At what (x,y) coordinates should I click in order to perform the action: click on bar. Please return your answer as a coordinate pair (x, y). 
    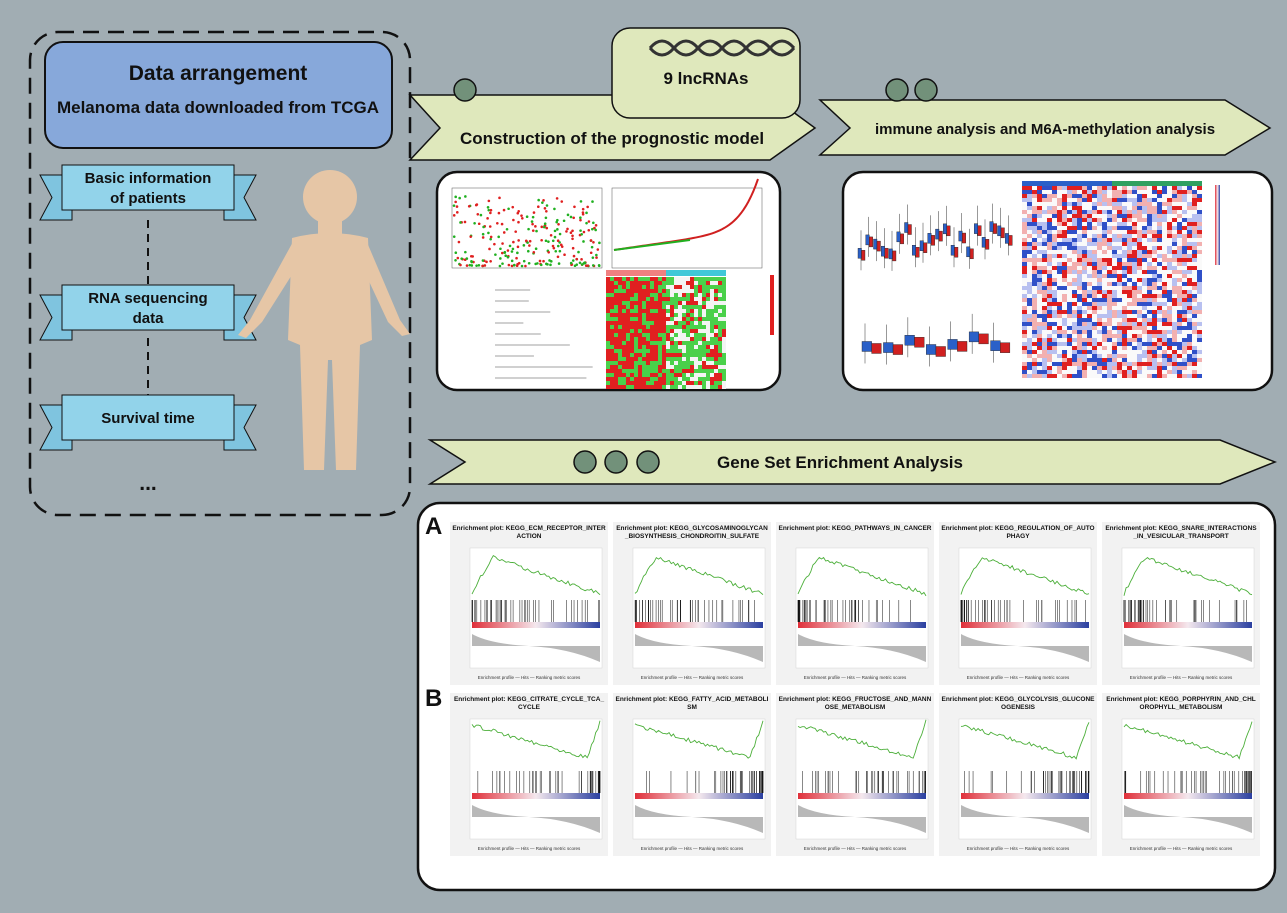
    Looking at the image, I should click on (1157, 183).